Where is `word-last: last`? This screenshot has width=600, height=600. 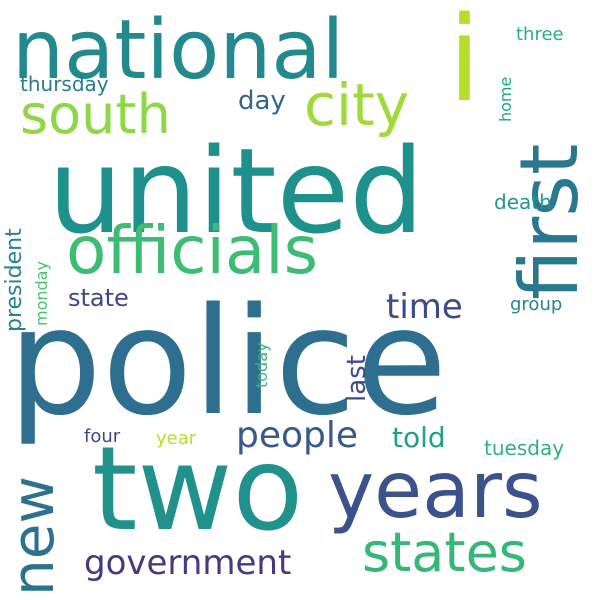
word-last: last is located at coordinates (357, 378).